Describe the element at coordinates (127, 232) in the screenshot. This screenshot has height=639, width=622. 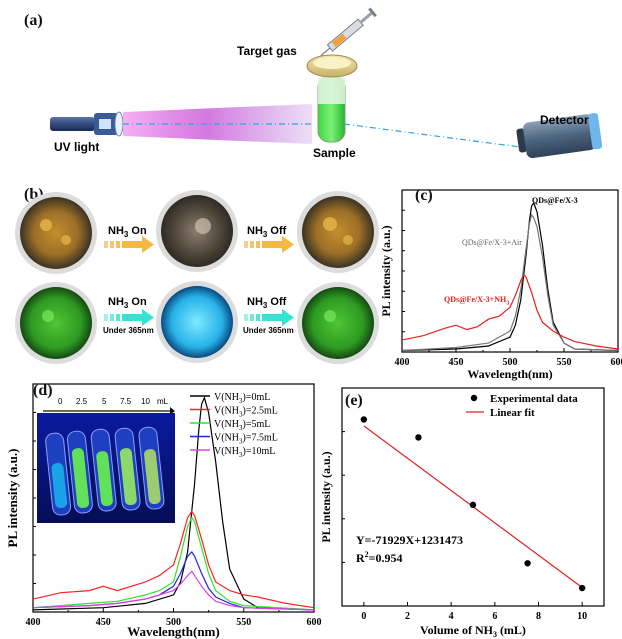
I see `nh3-on-label-1: NH3 On` at that location.